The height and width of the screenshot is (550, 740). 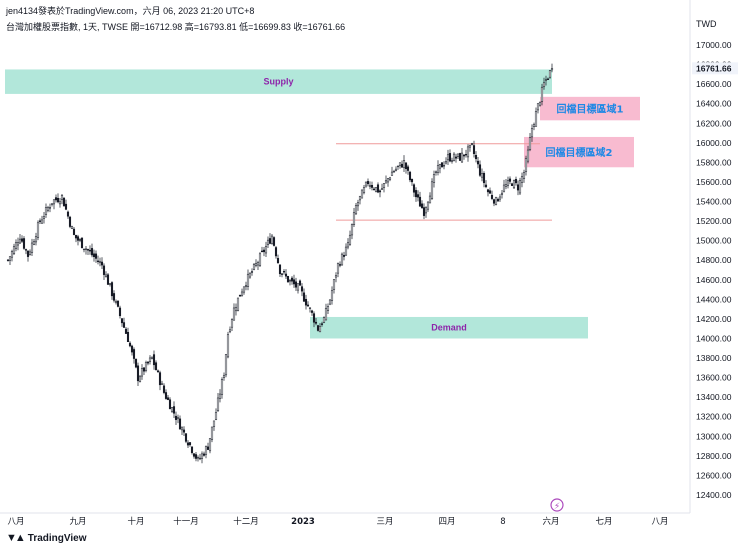 I want to click on y-tick-label: 14200.00, so click(x=714, y=319).